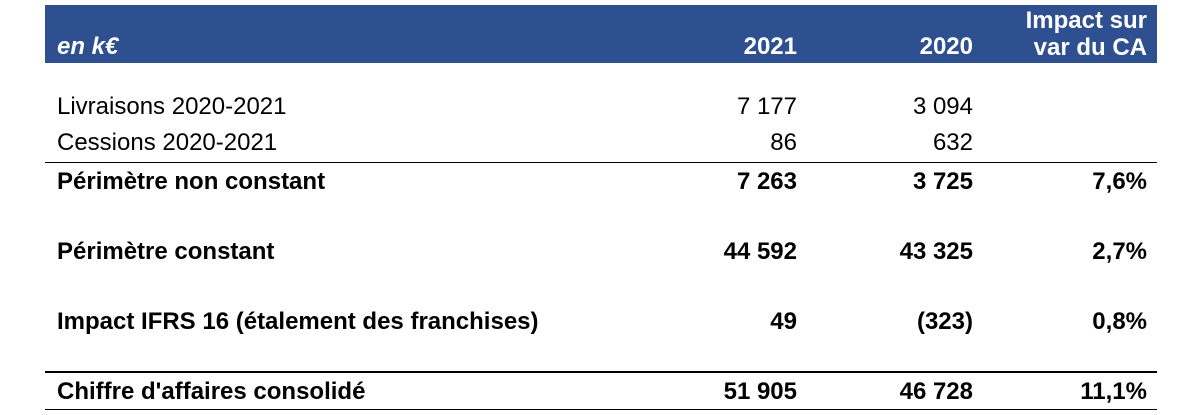  I want to click on column-header-impact-line2: var du CA, so click(1090, 47).